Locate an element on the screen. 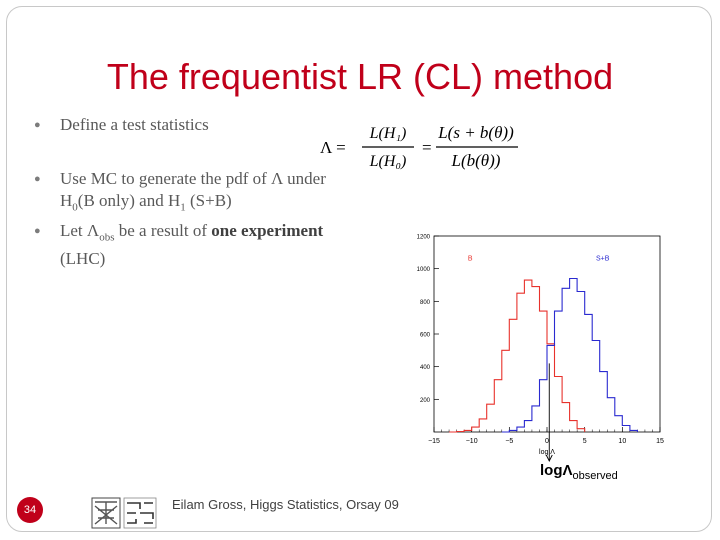 The image size is (720, 540). slide-title: The frequentist LR (CL) method is located at coordinates (360, 76).